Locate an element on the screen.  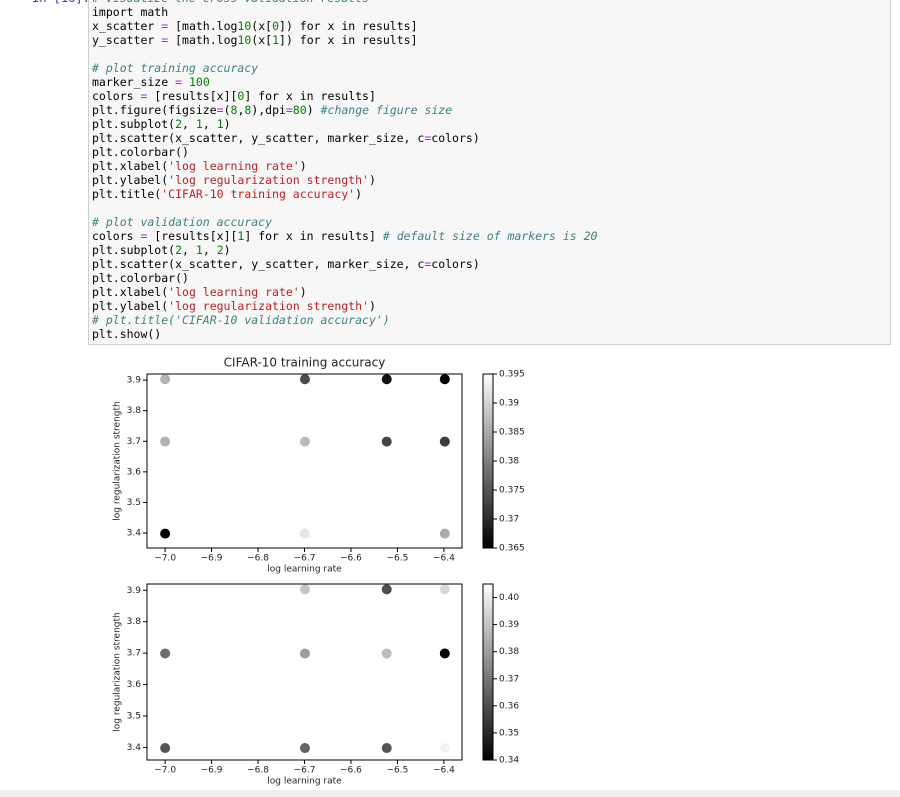
code-line: plt.subplot(2, 1, 1) is located at coordinates (161, 124).